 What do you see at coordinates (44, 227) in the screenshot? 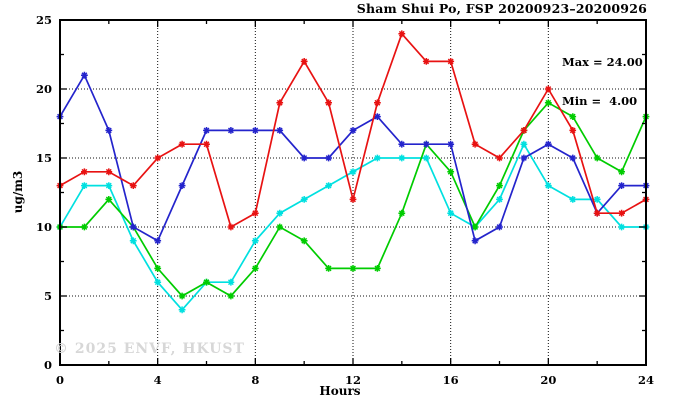
I see `y-tick-label: 10` at bounding box center [44, 227].